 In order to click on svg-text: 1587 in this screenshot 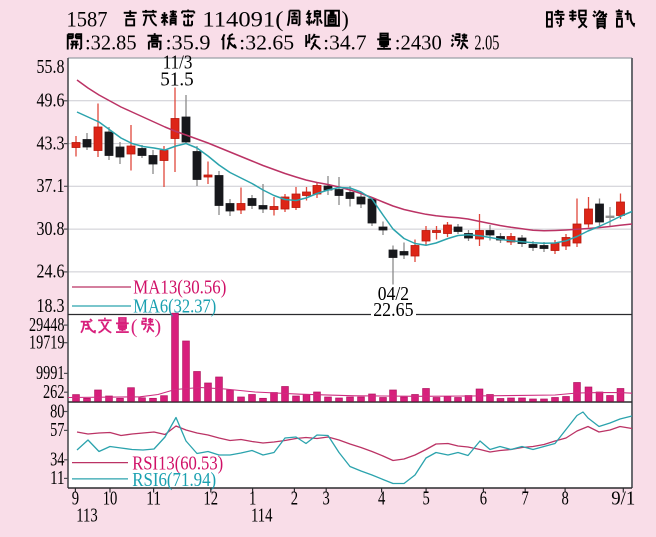, I will do `click(87, 19)`.